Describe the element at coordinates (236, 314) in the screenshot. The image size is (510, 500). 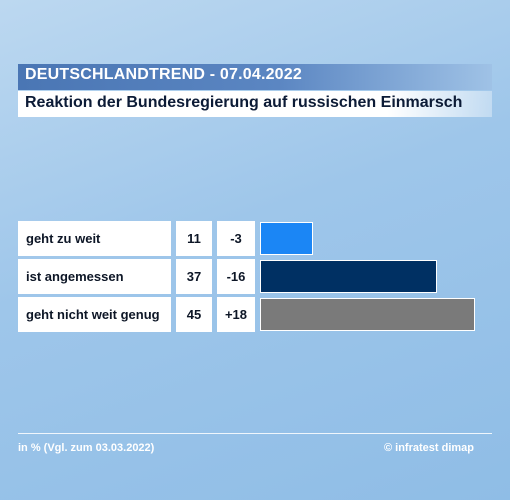
I see `change-label: +18` at that location.